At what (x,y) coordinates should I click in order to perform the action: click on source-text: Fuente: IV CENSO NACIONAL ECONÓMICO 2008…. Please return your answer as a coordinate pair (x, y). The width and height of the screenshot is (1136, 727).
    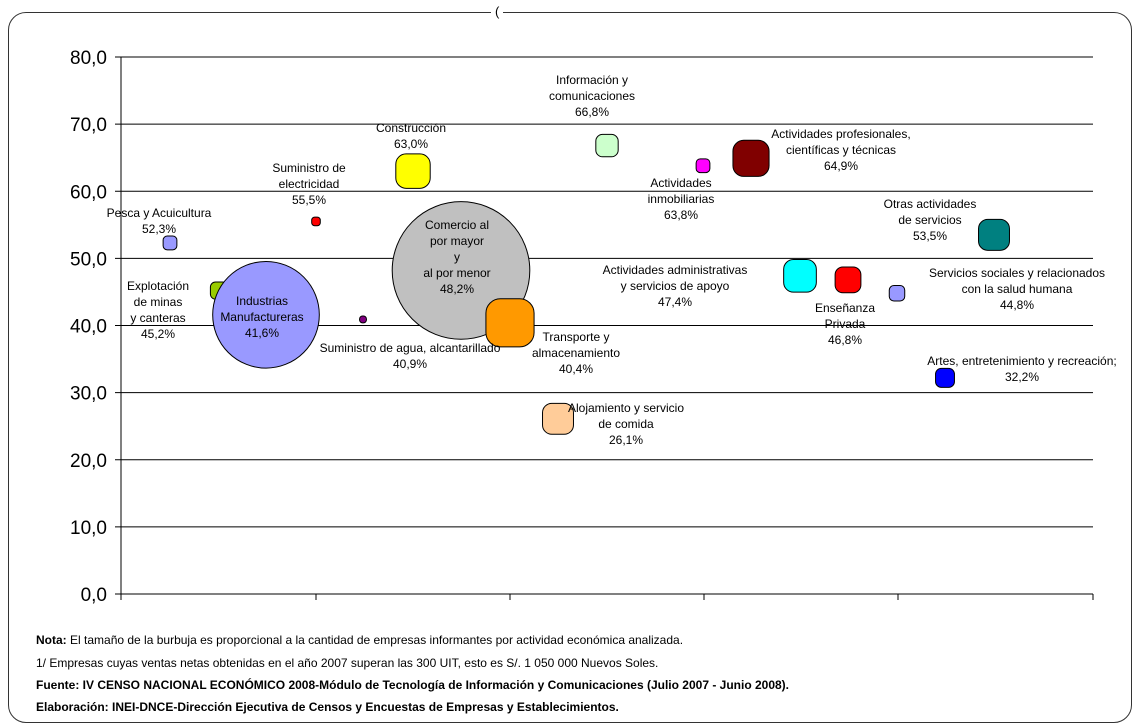
    Looking at the image, I should click on (413, 685).